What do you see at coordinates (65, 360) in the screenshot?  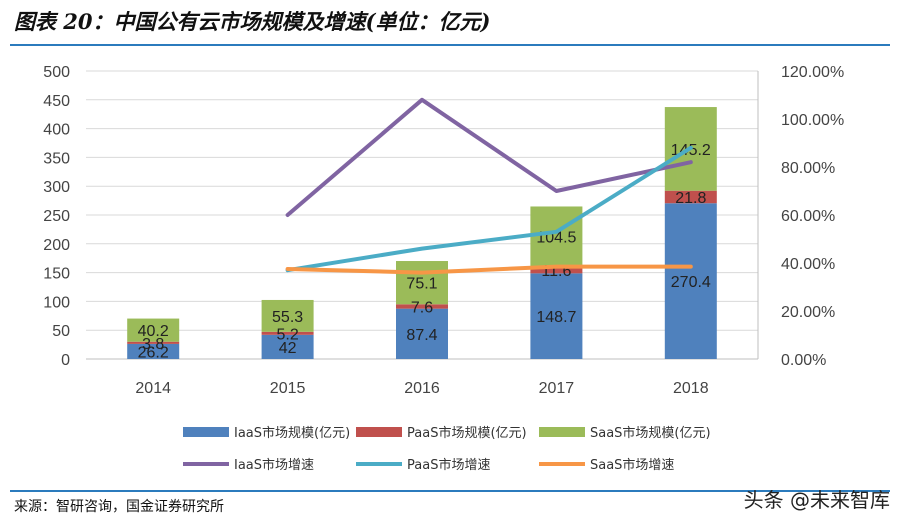 I see `y-tick-label: 0` at bounding box center [65, 360].